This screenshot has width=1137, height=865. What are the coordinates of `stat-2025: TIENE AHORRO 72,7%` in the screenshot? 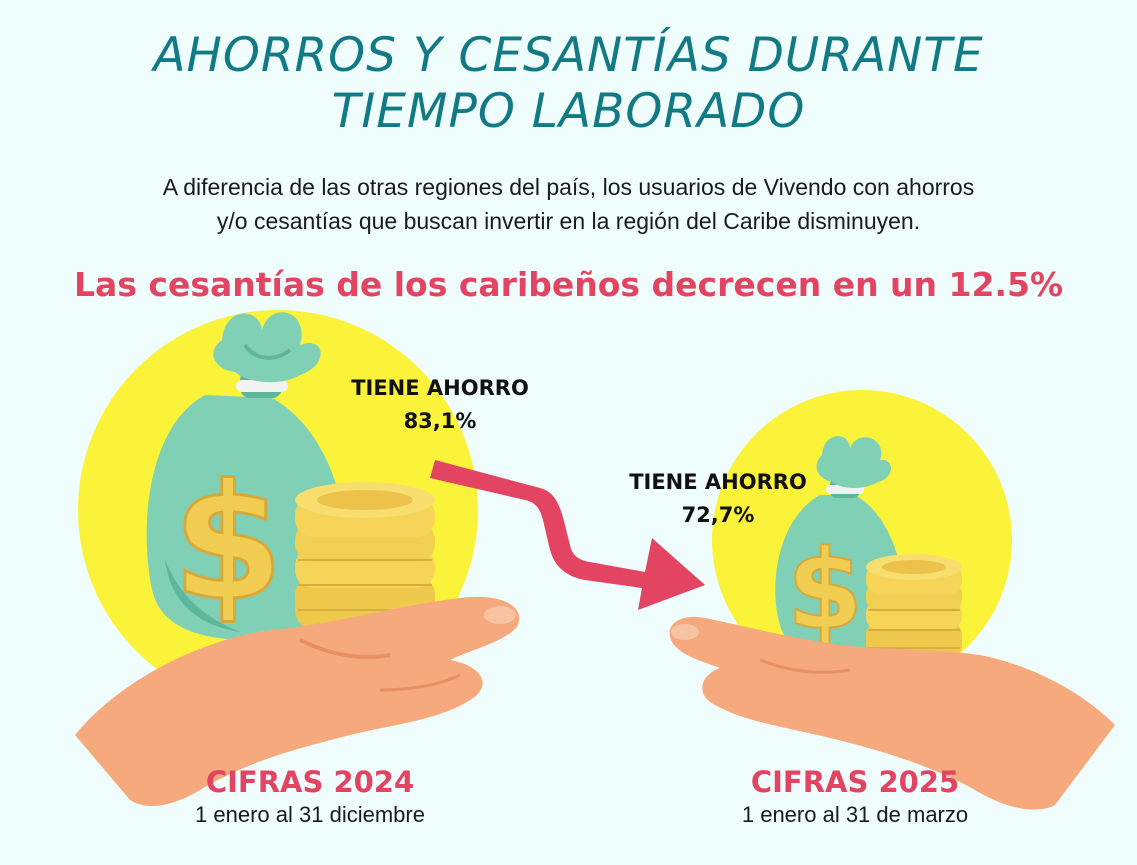 It's located at (718, 499).